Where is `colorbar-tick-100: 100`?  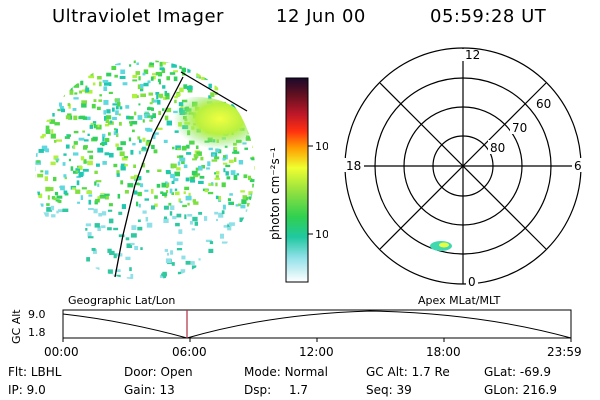
colorbar-tick-100: 100 is located at coordinates (321, 146).